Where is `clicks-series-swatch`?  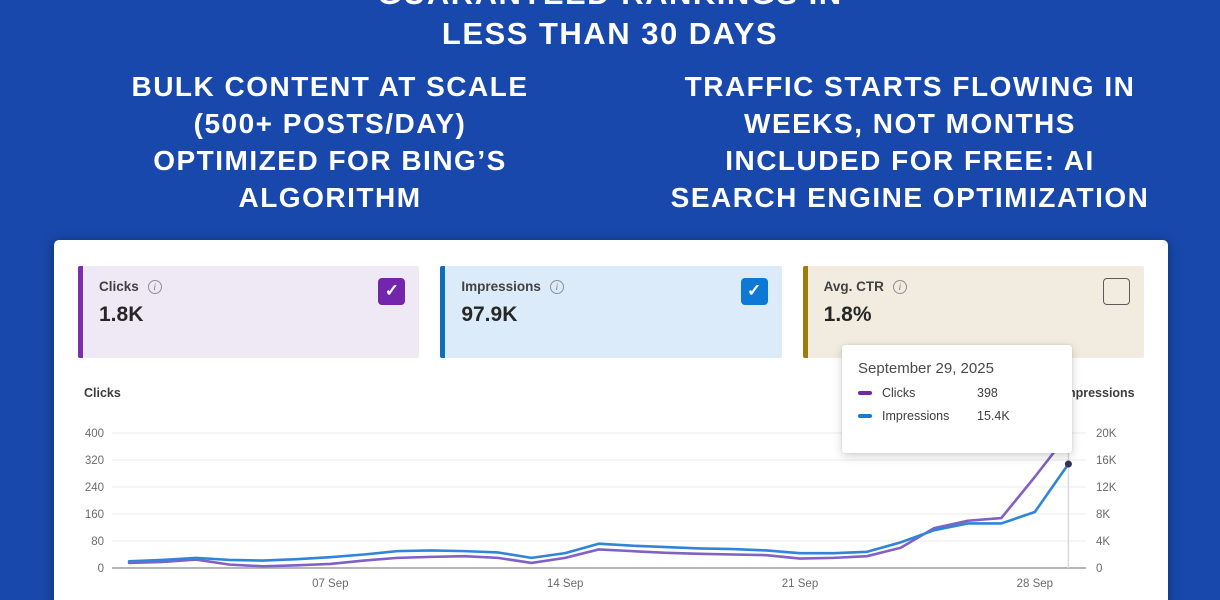
clicks-series-swatch is located at coordinates (865, 393).